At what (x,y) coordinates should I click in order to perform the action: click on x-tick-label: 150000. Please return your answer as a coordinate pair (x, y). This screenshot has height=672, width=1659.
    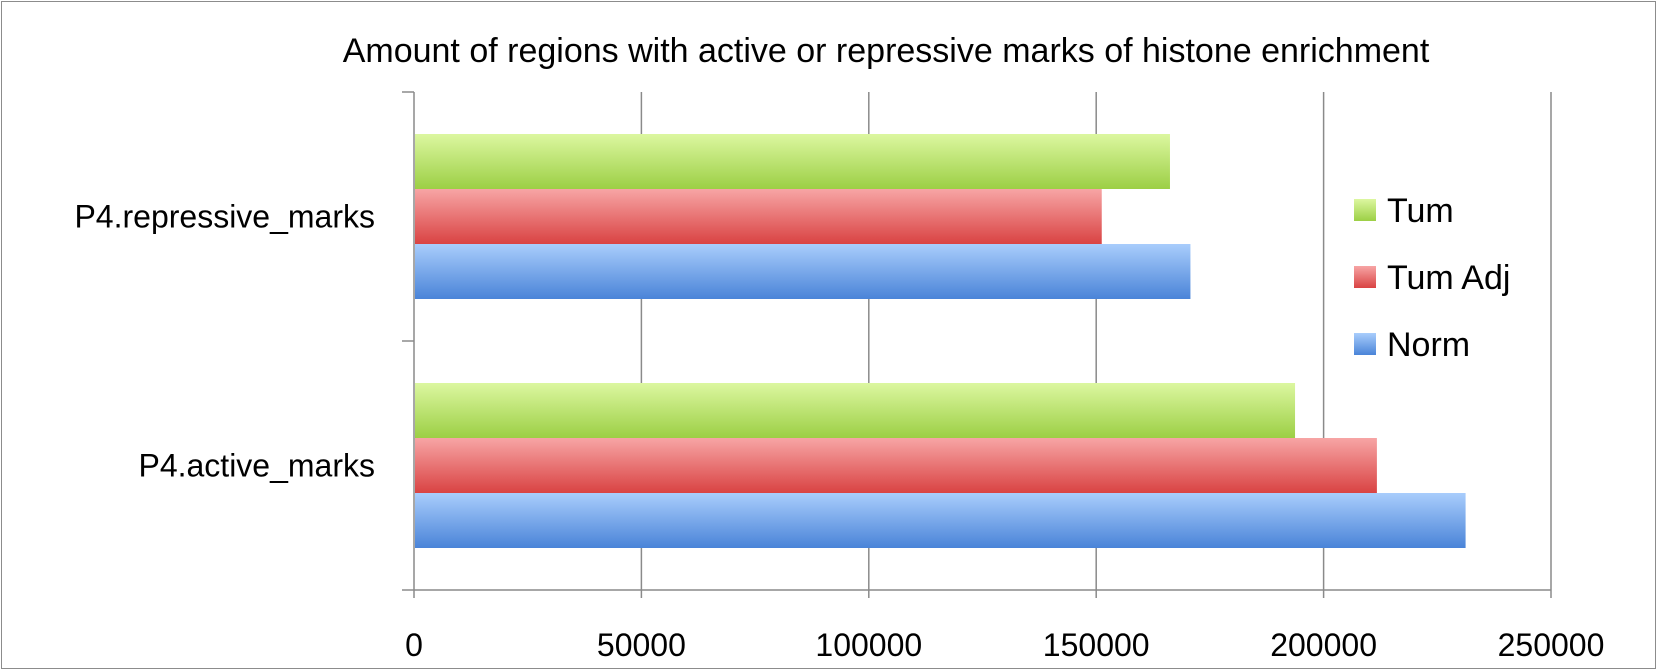
    Looking at the image, I should click on (1096, 645).